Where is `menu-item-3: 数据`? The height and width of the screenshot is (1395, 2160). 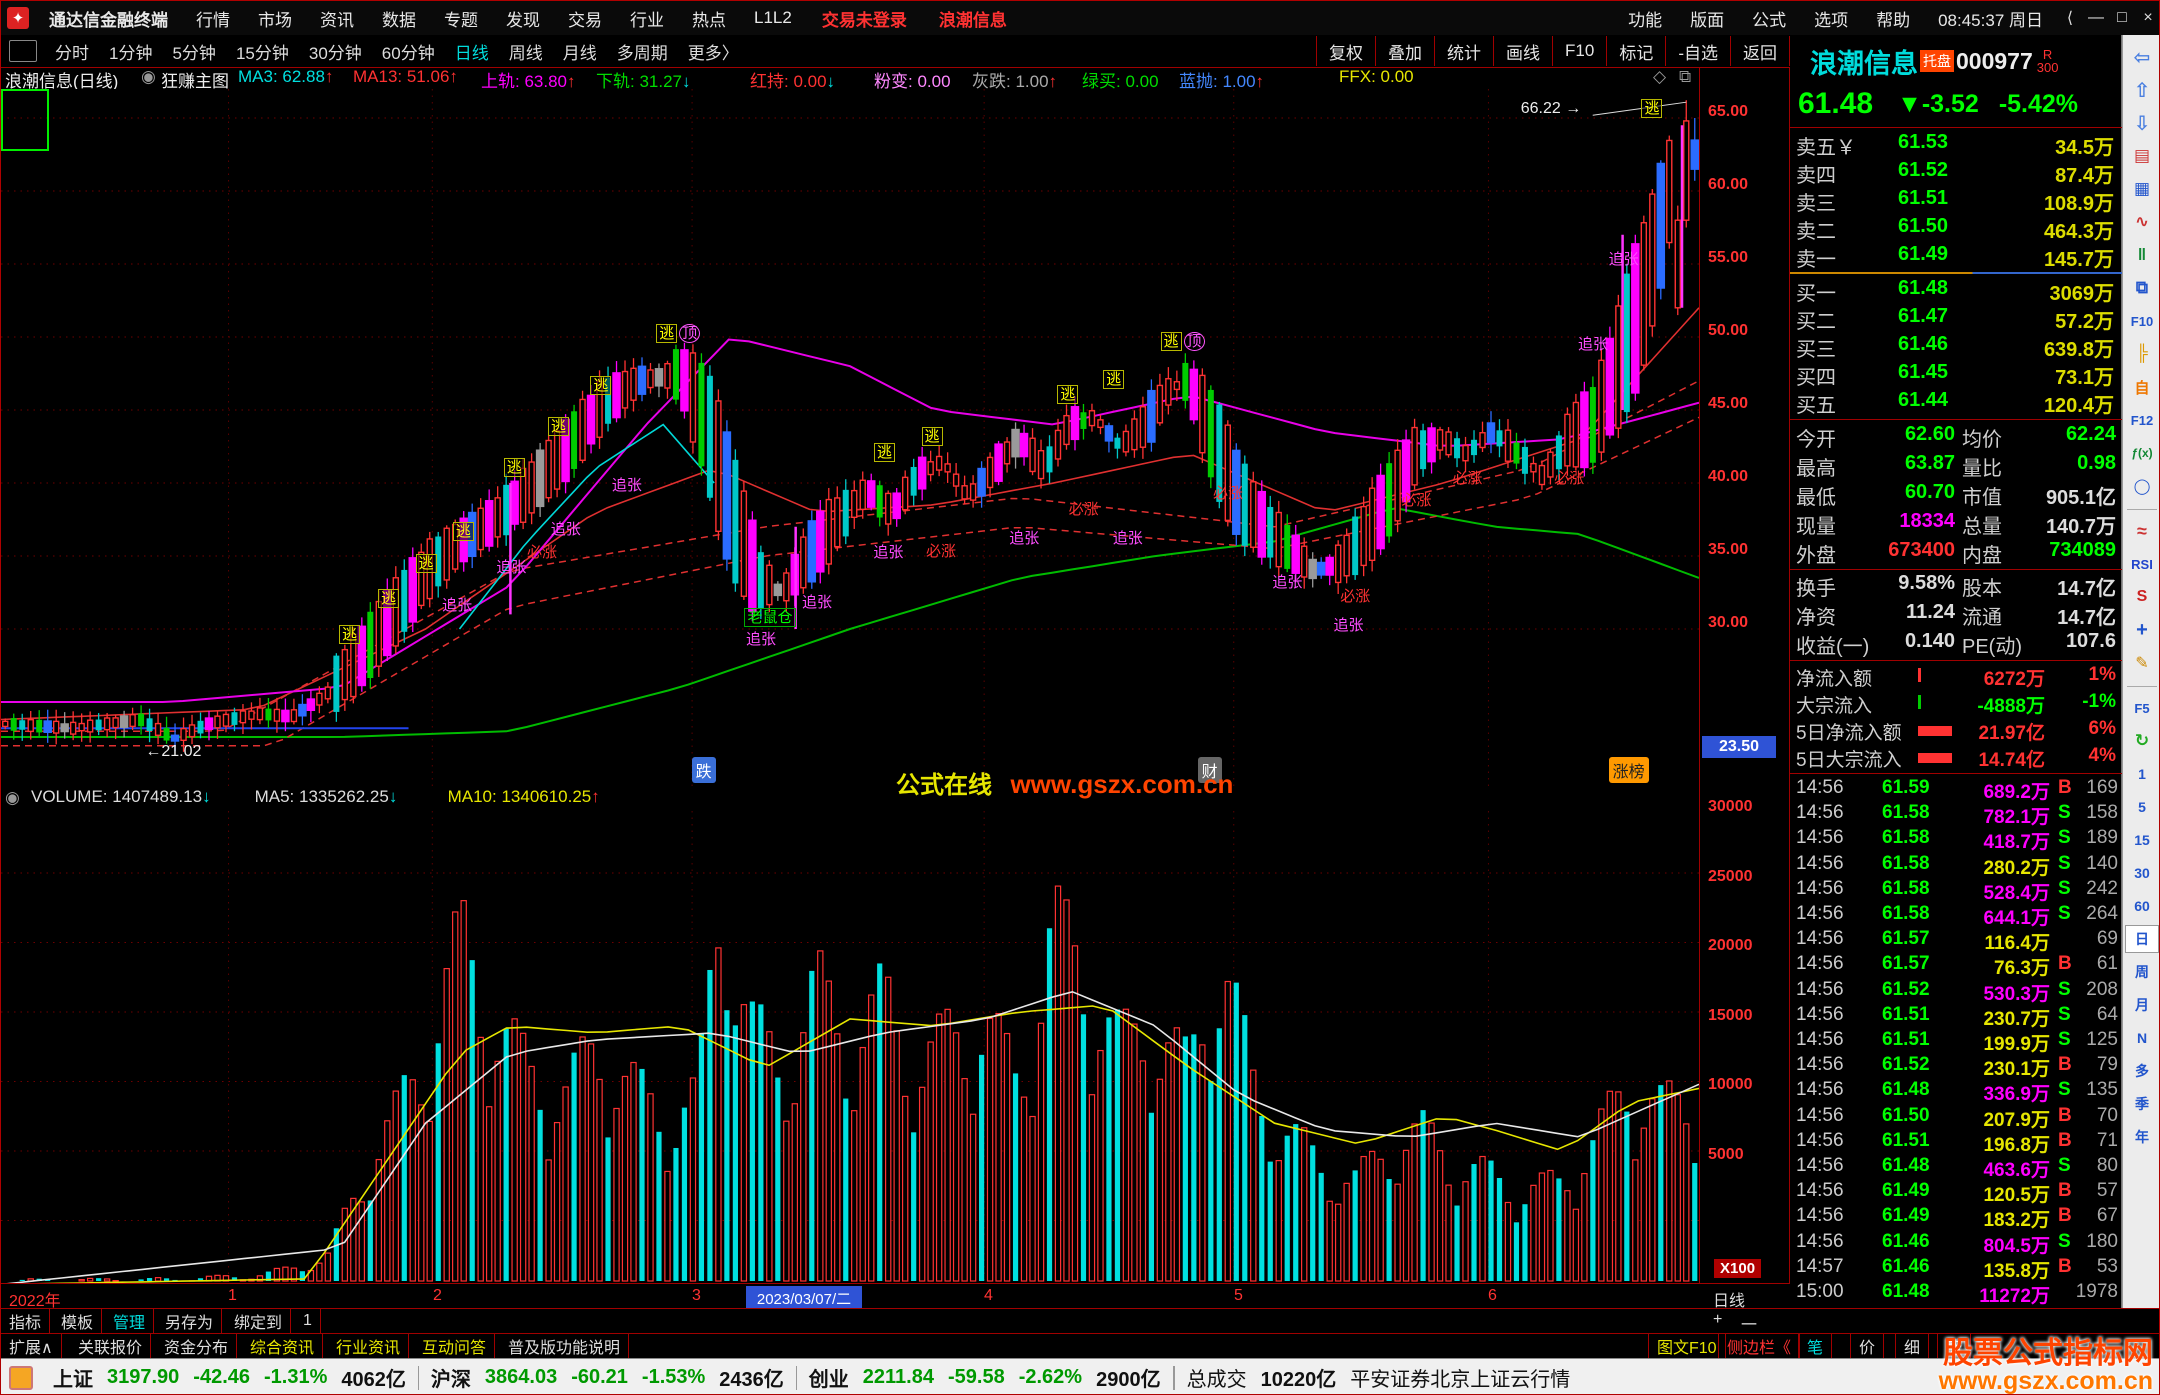
menu-item-3: 数据 is located at coordinates (399, 20).